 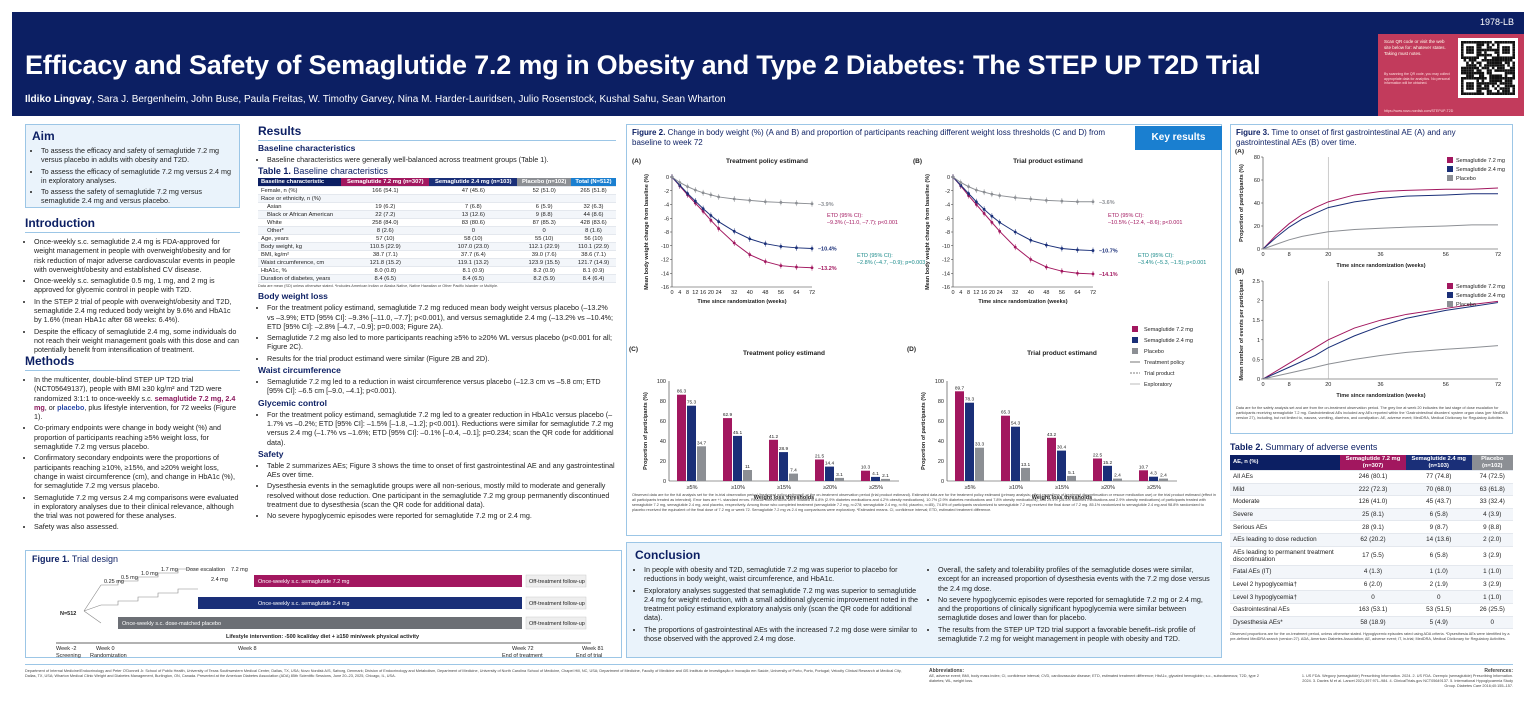 What do you see at coordinates (385, 191) in the screenshot?
I see `table-cell: 166 (54.1)` at bounding box center [385, 191].